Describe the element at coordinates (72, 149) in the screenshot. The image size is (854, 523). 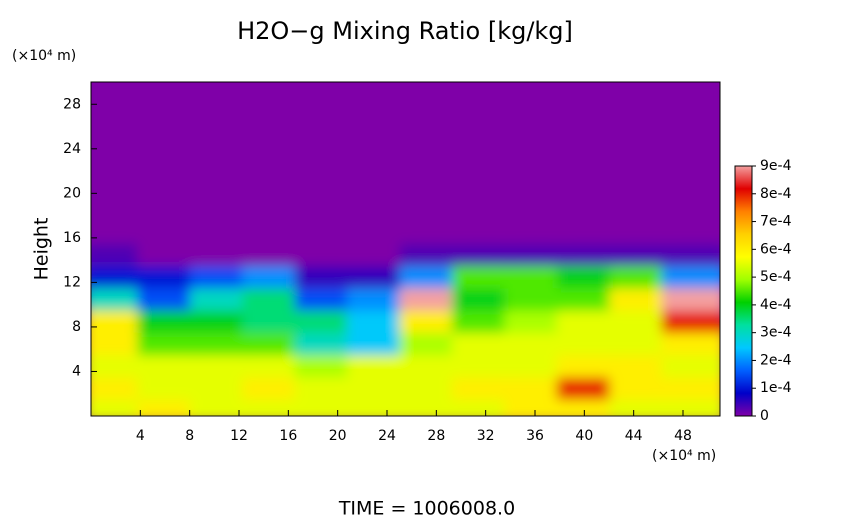
I see `y-tick-label: 24` at that location.